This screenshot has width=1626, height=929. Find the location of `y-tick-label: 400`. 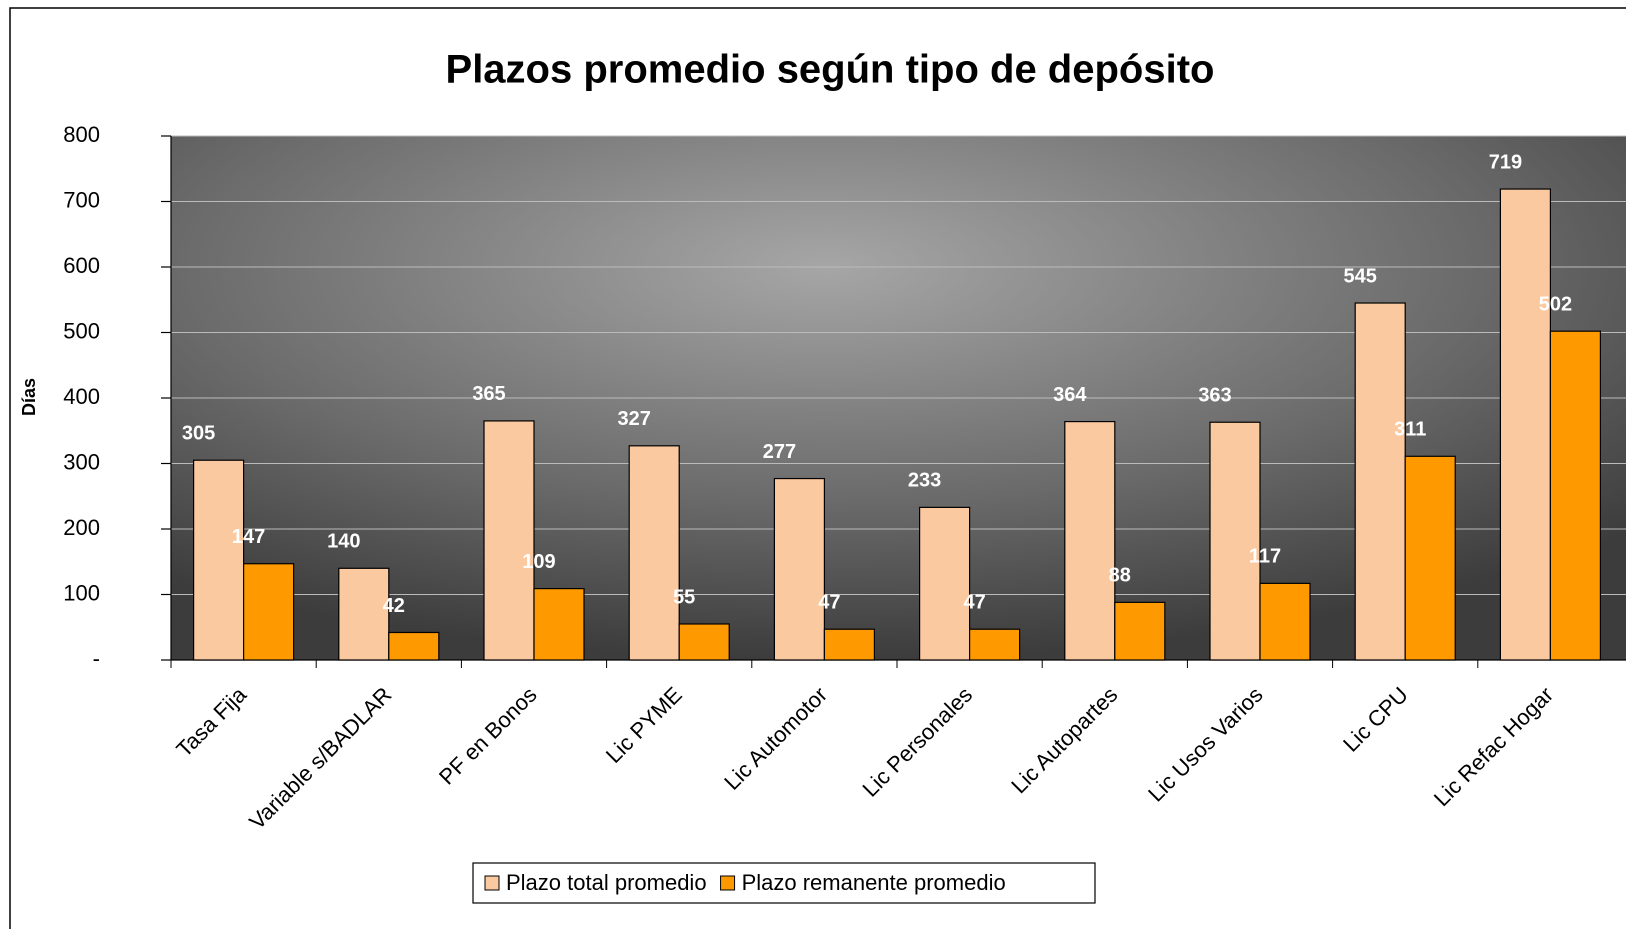

y-tick-label: 400 is located at coordinates (81, 396).